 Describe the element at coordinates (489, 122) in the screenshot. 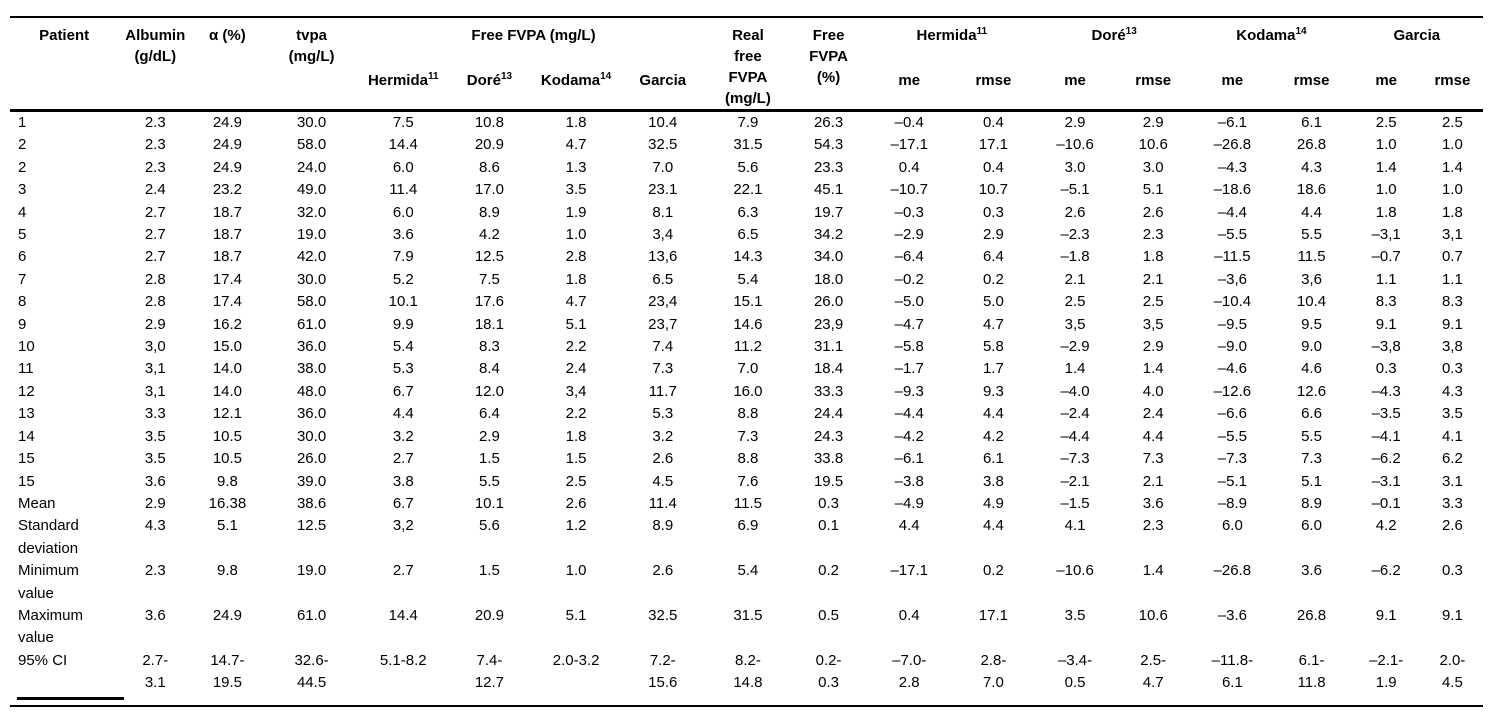

I see `table-cell: 10.8` at that location.